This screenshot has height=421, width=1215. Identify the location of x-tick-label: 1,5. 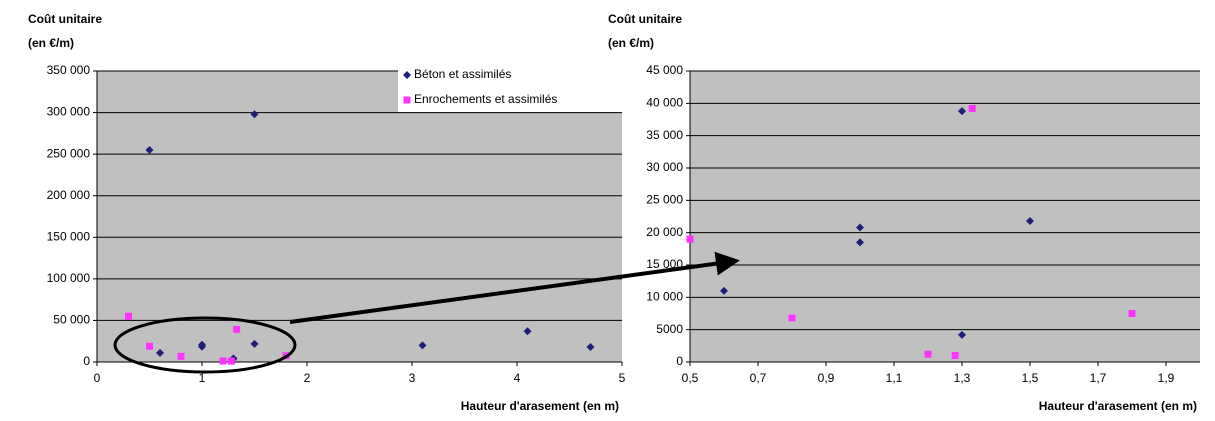
(1030, 378).